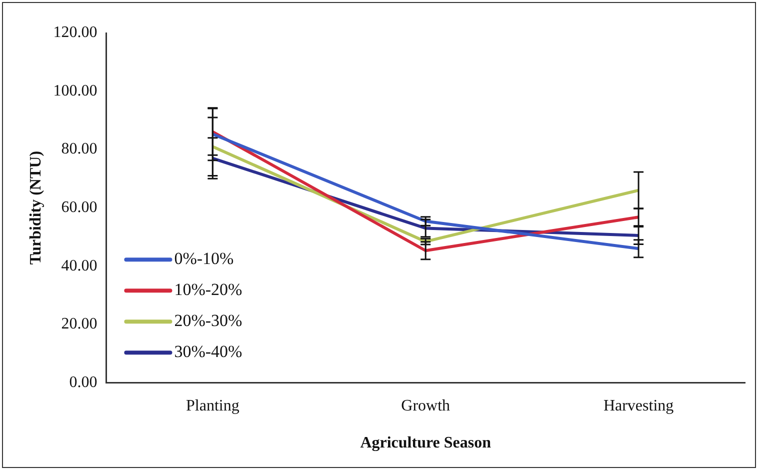 The width and height of the screenshot is (758, 470). Describe the element at coordinates (638, 405) in the screenshot. I see `x-tick-label: Harvesting` at that location.